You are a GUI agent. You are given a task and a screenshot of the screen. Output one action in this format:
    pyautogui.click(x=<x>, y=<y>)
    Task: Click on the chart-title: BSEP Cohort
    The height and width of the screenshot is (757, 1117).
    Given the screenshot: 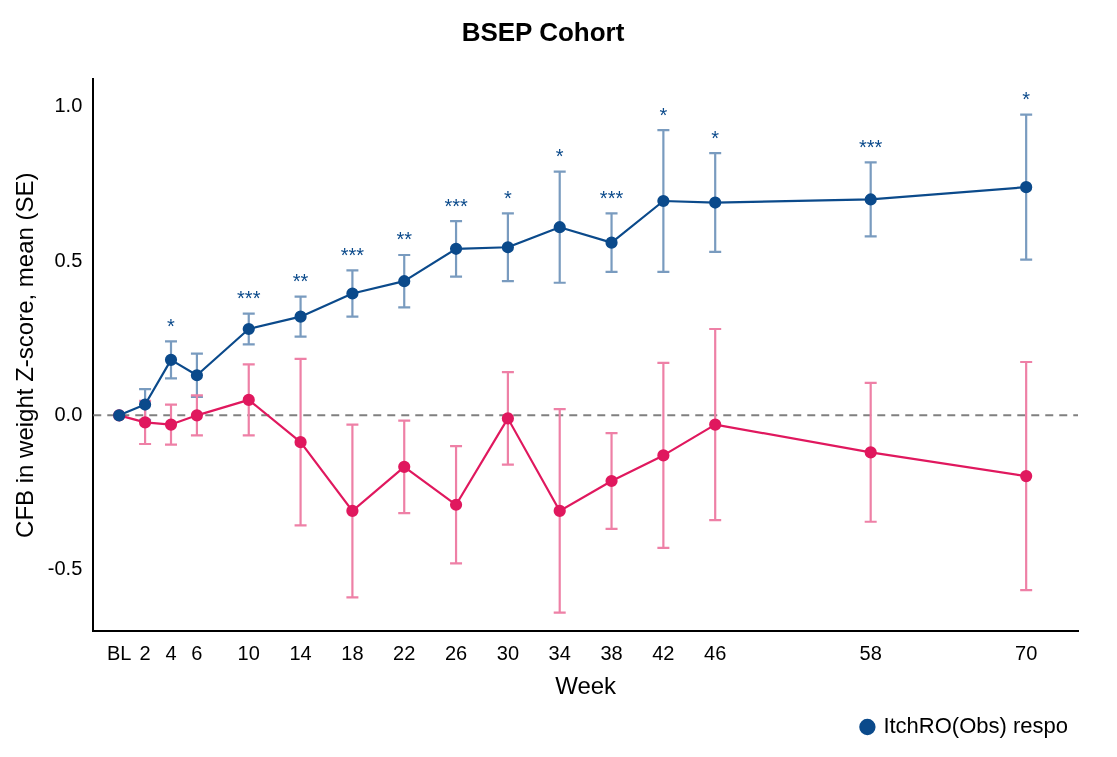 What is the action you would take?
    pyautogui.click(x=543, y=31)
    